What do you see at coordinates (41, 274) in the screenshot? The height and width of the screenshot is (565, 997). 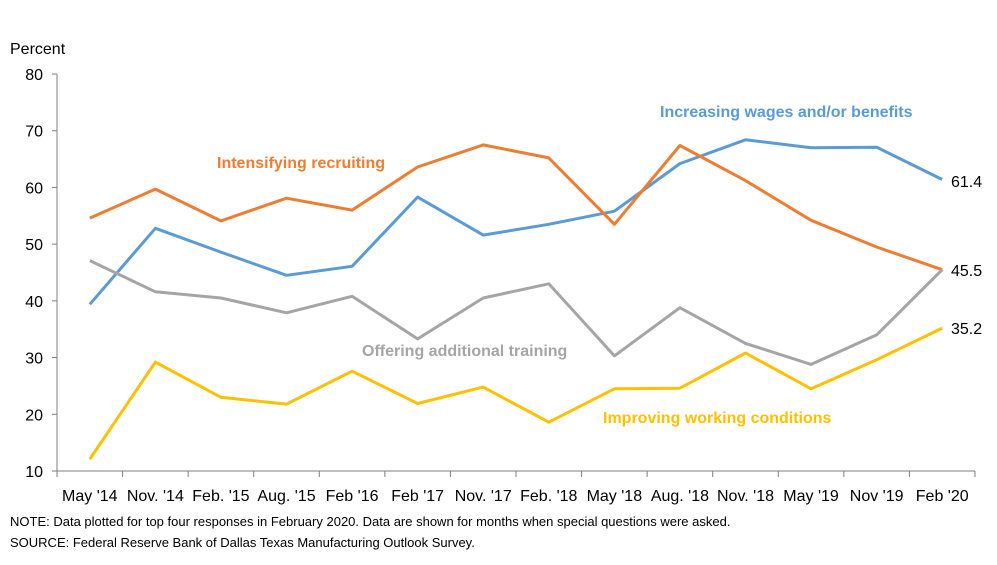 I see `y-axis: 10 20 30 40 50 60 70 80` at bounding box center [41, 274].